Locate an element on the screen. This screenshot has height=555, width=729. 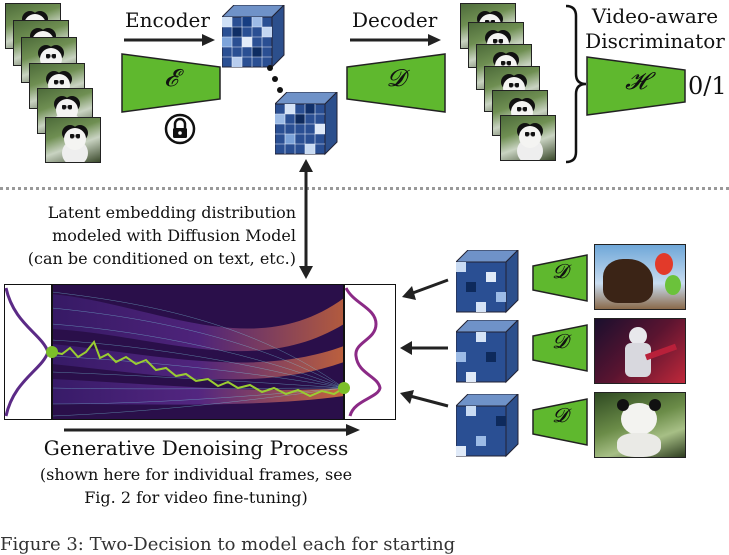
arrow-left-icon is located at coordinates (424, 343).